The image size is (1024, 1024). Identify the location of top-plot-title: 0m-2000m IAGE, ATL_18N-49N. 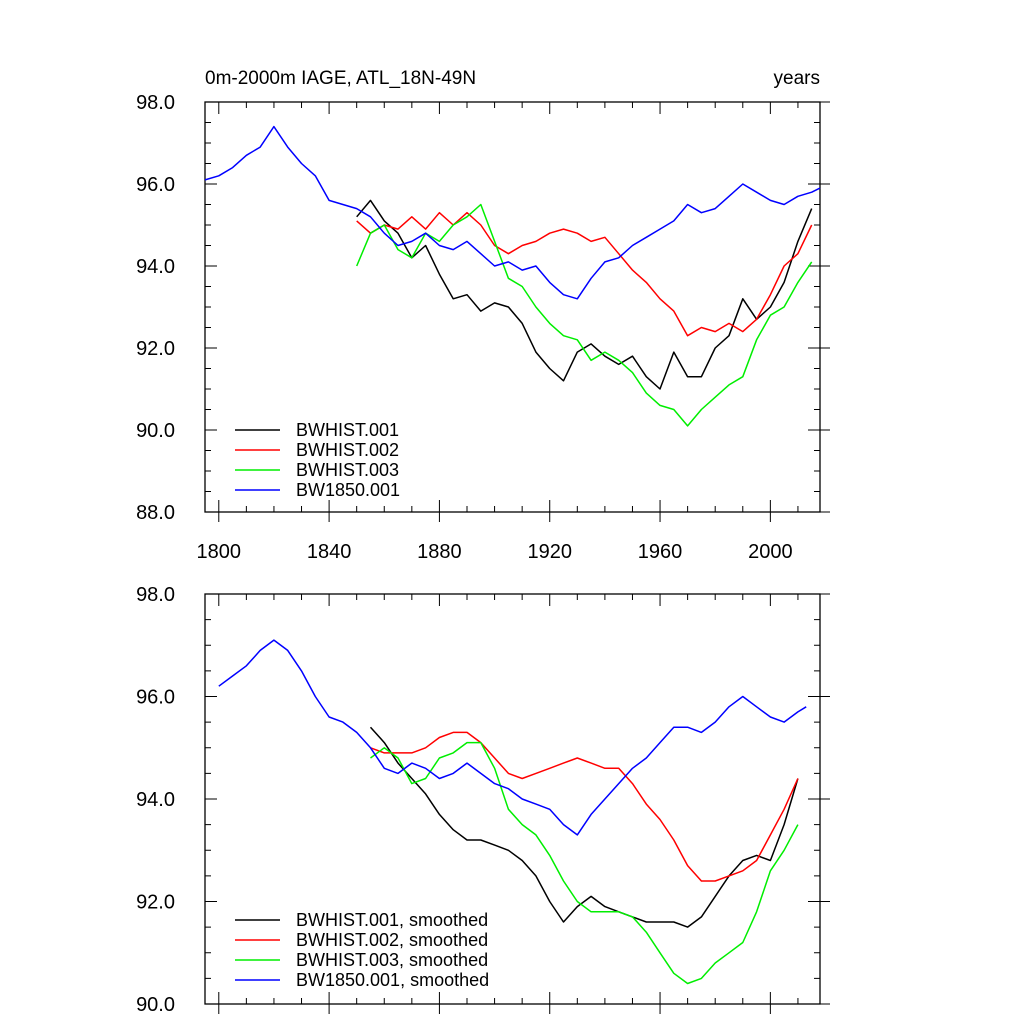
(340, 78).